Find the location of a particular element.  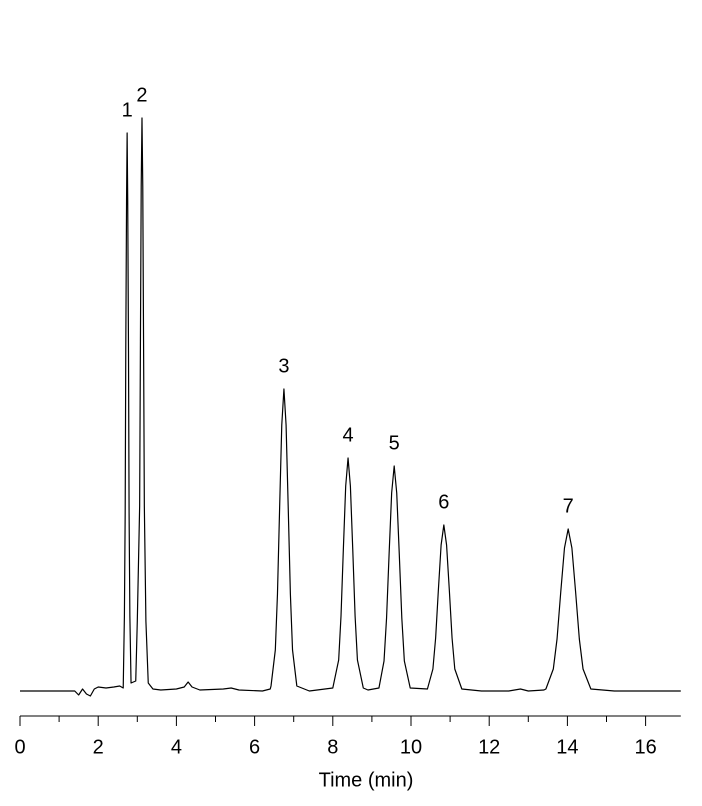

peak-label: 2 is located at coordinates (141, 95).